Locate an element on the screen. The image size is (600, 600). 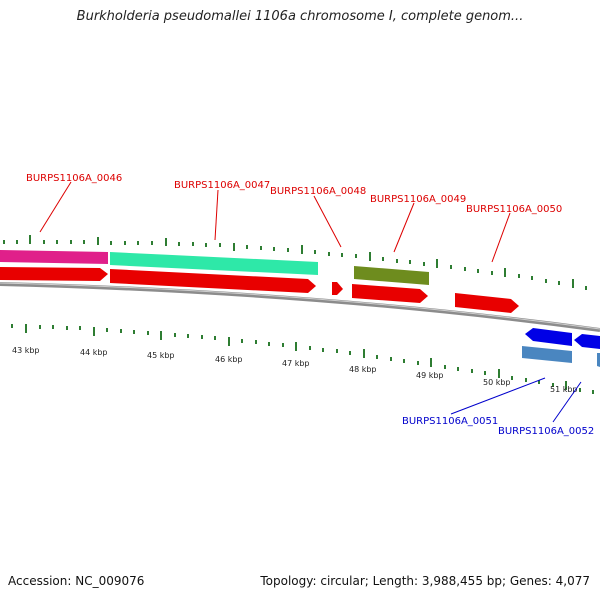
cds-0047-arrow is located at coordinates (213, 281).